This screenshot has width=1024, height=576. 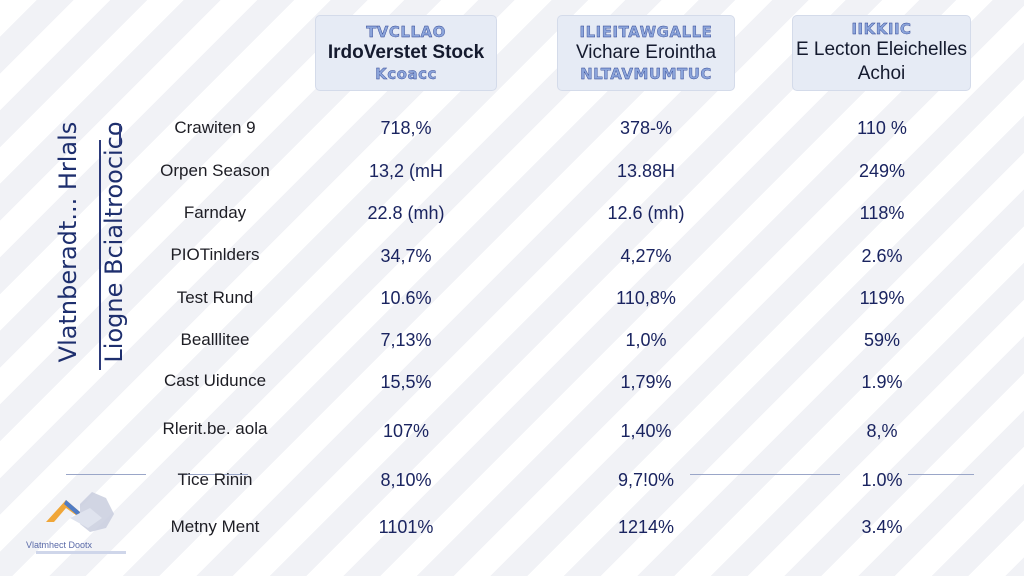 What do you see at coordinates (406, 340) in the screenshot?
I see `table-cell: 7,13%` at bounding box center [406, 340].